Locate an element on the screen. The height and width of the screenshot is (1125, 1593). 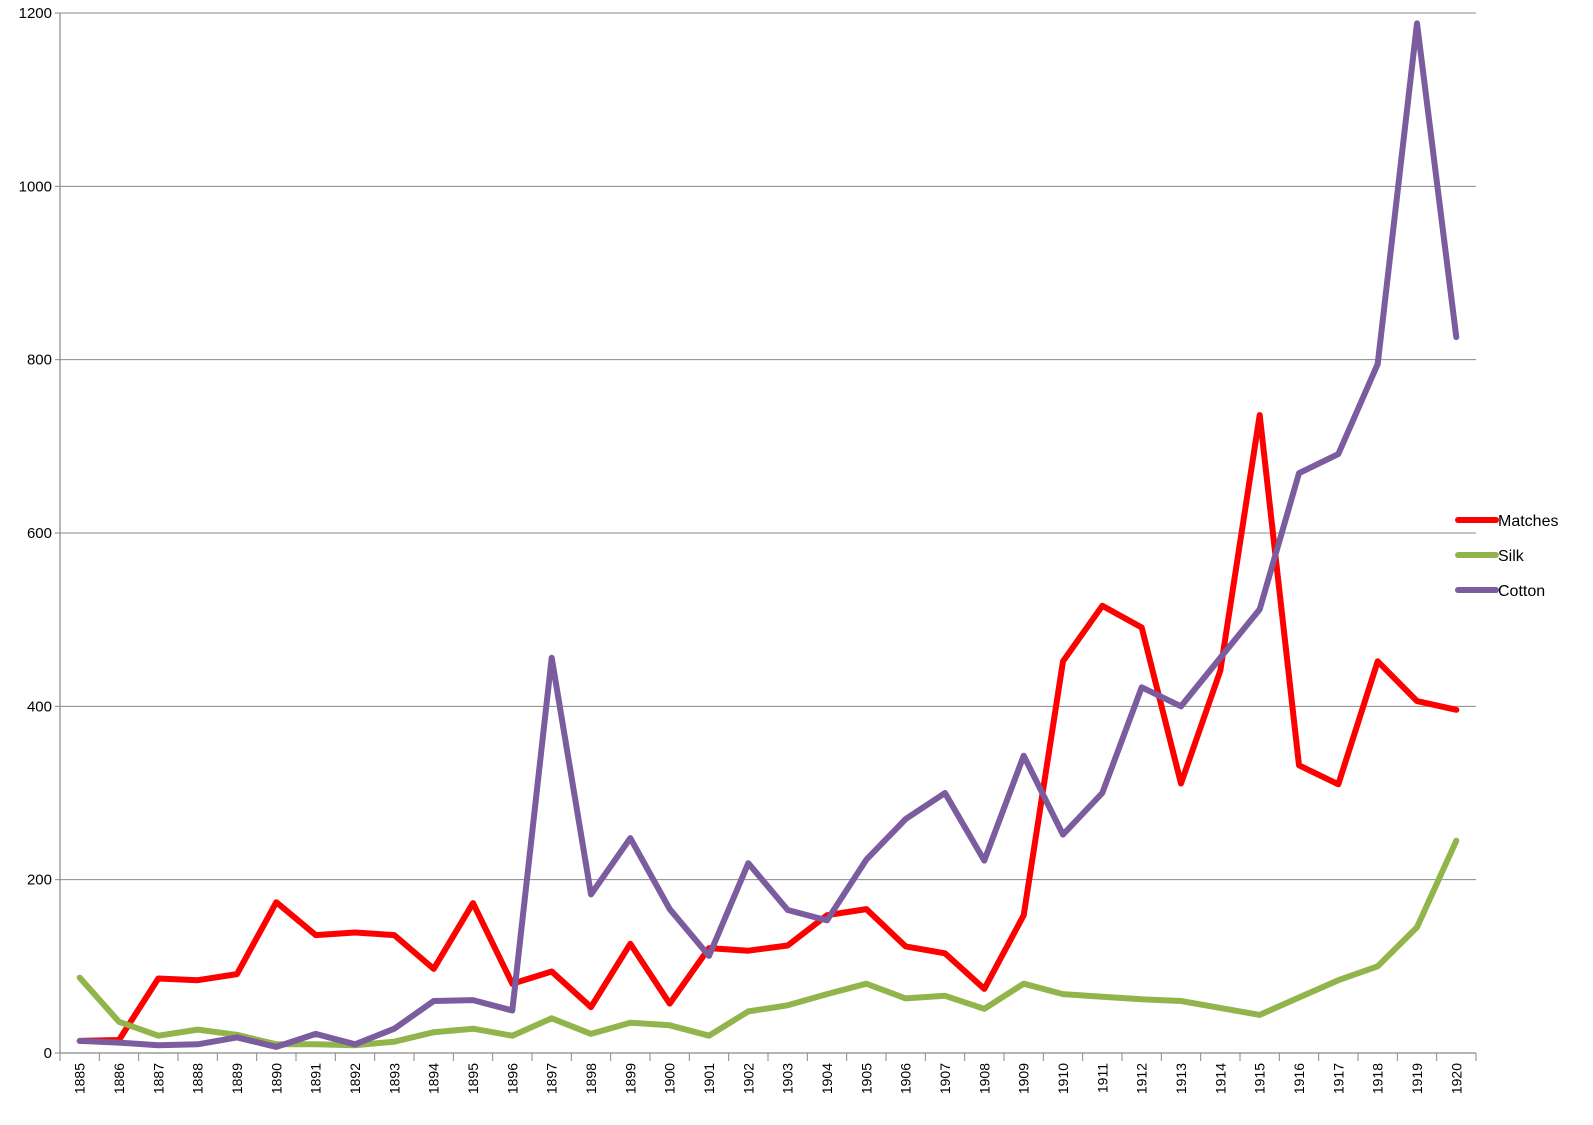
x-tick-label: 1906 is located at coordinates (906, 1078).